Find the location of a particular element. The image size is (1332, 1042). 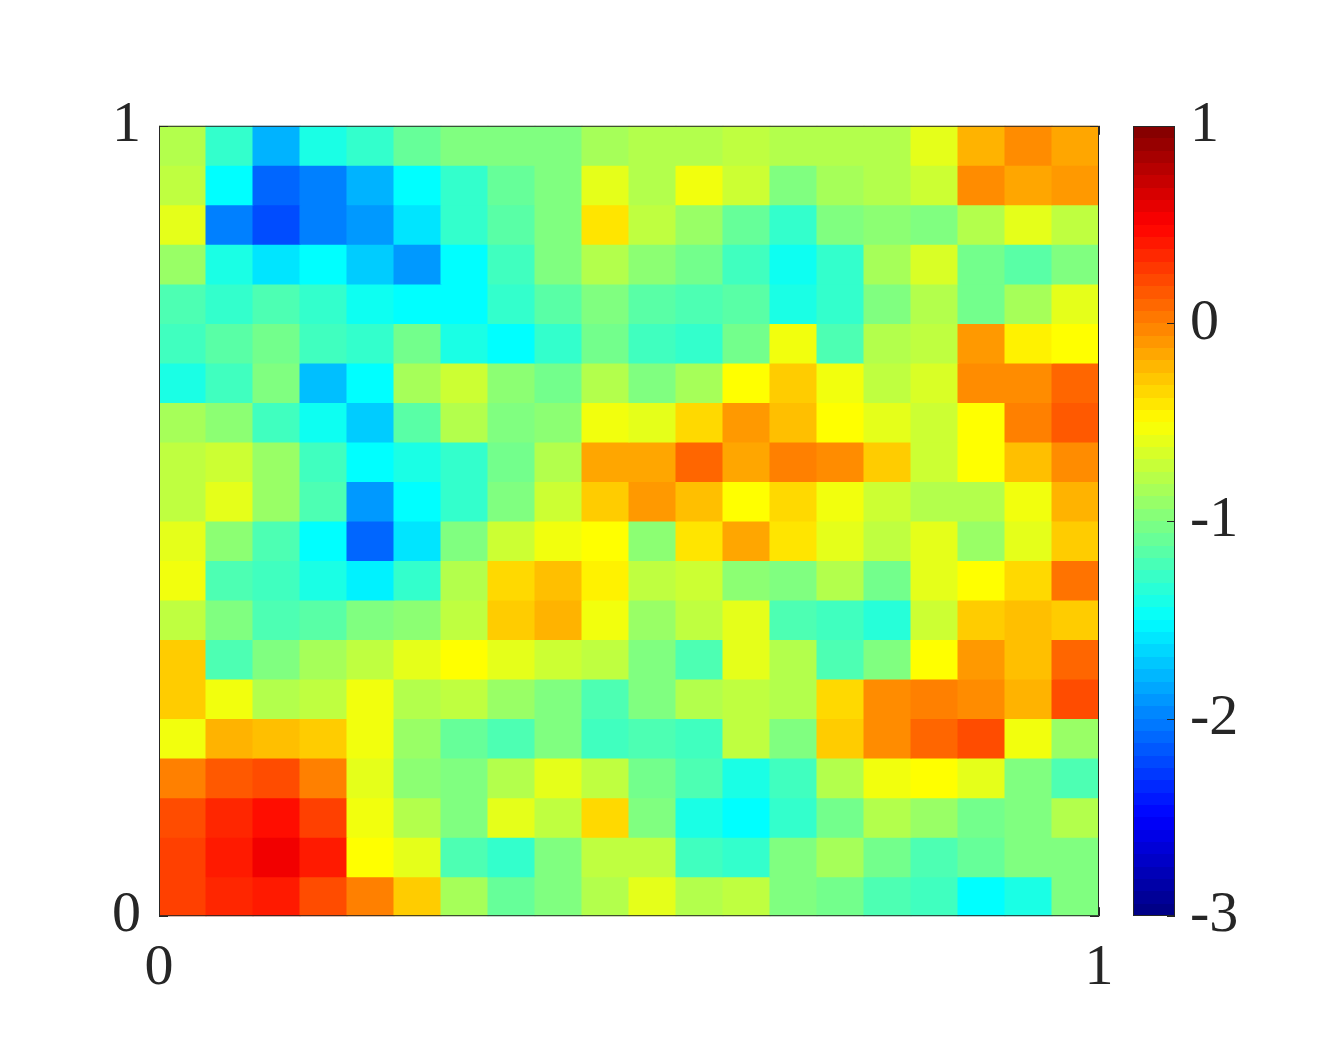

color-bar-label: -1 is located at coordinates (1214, 517).